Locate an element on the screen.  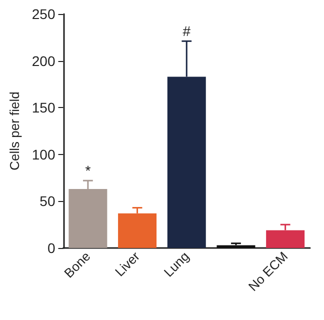
y-tick-label: 250 is located at coordinates (44, 14).